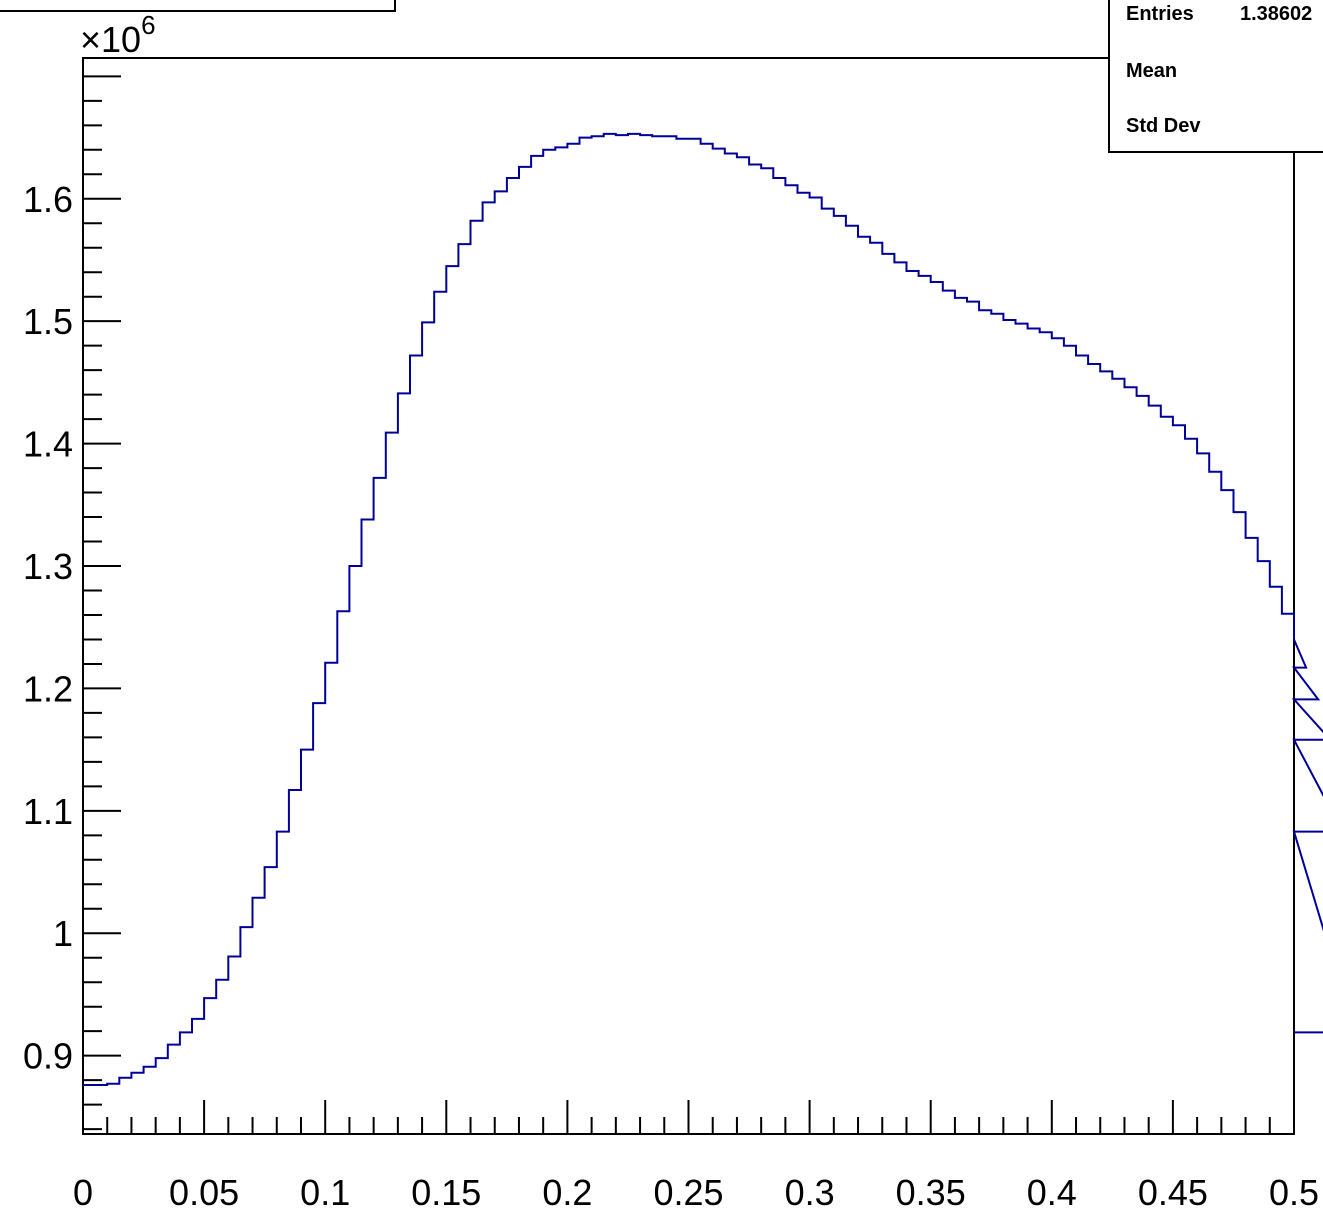 Image resolution: width=1323 pixels, height=1214 pixels. Describe the element at coordinates (63, 933) in the screenshot. I see `y-tick-label: 1` at that location.